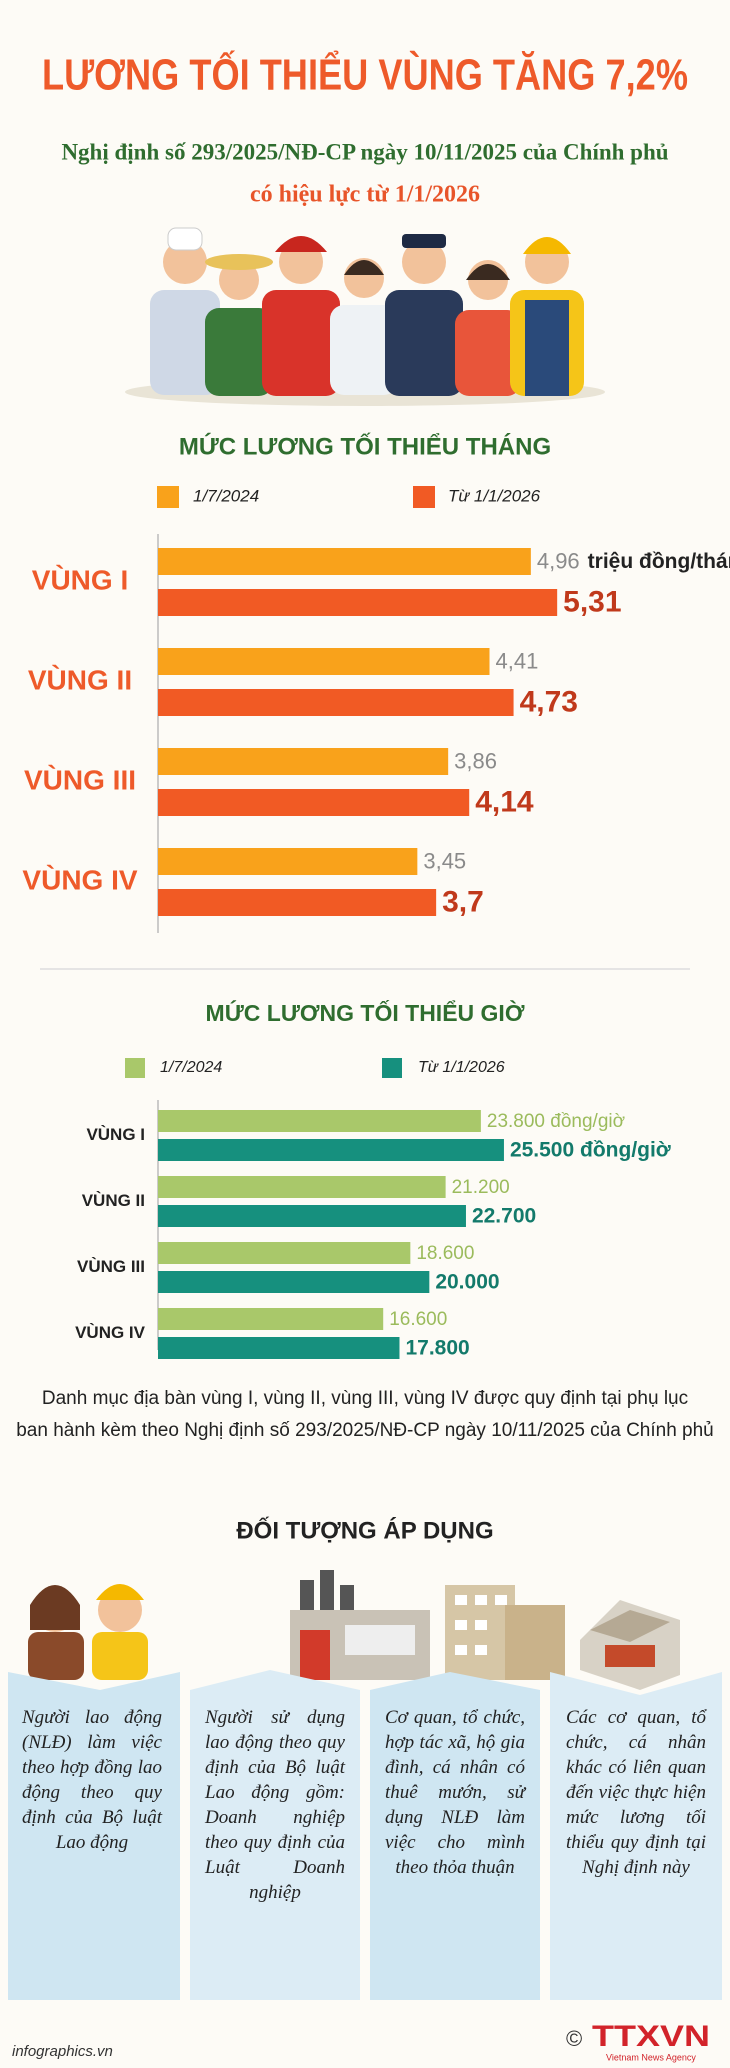 This screenshot has width=730, height=2068. I want to click on target-icons, so click(354, 1630).